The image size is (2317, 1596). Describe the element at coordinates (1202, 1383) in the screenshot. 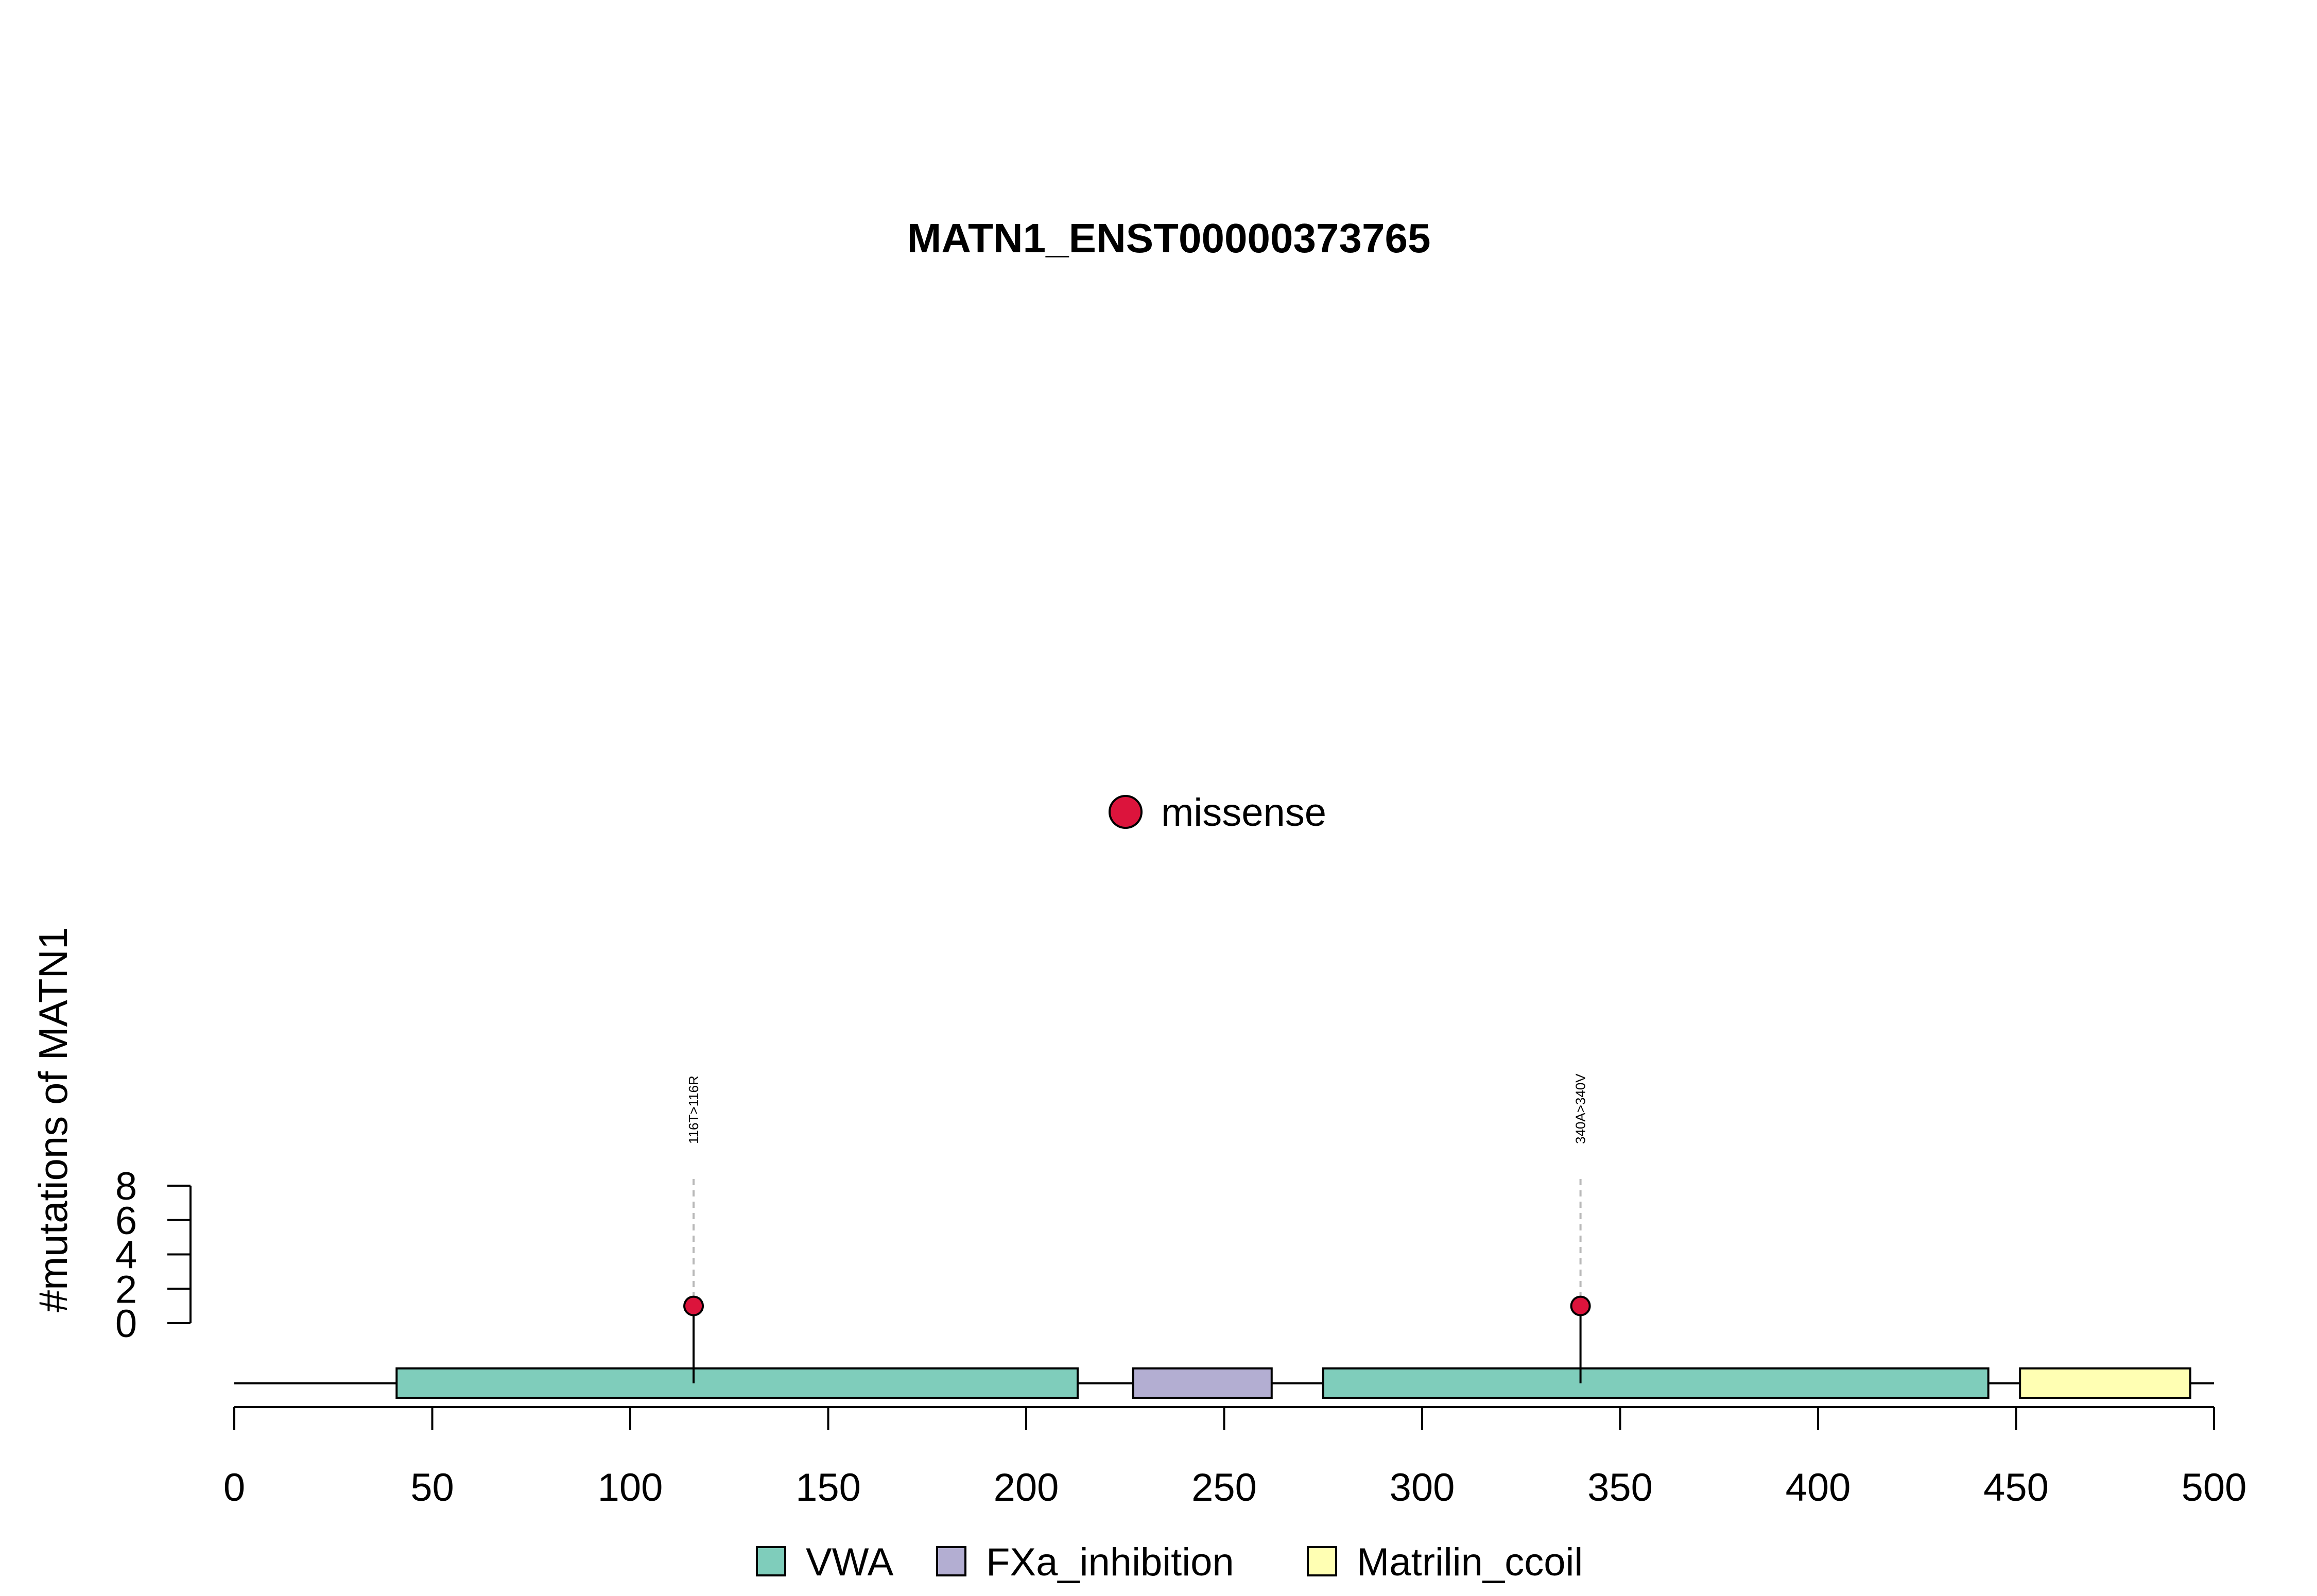

I see `domain-FXa_inhibition` at that location.